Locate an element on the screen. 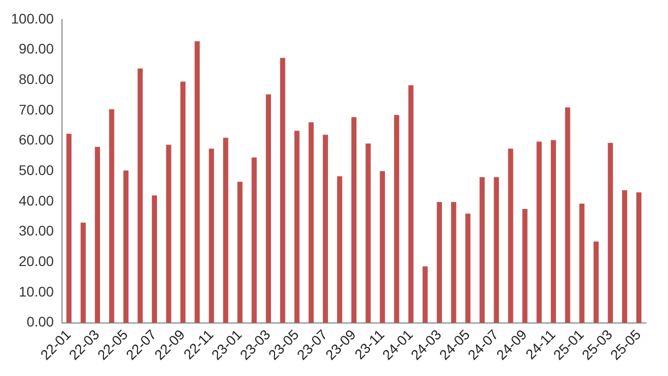  y-tick-label: 10.00 is located at coordinates (36, 291).